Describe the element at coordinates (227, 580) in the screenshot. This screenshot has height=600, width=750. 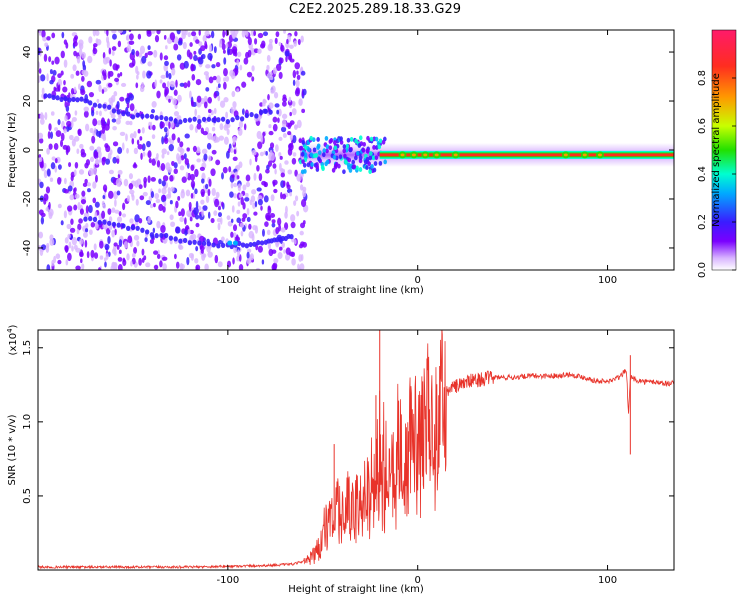
I see `snr-x-tick-label: -100` at that location.